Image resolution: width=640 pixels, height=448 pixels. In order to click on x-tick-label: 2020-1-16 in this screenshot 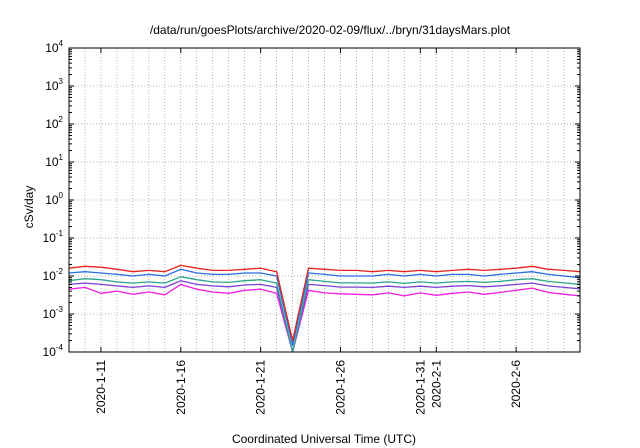, I will do `click(181, 387)`.